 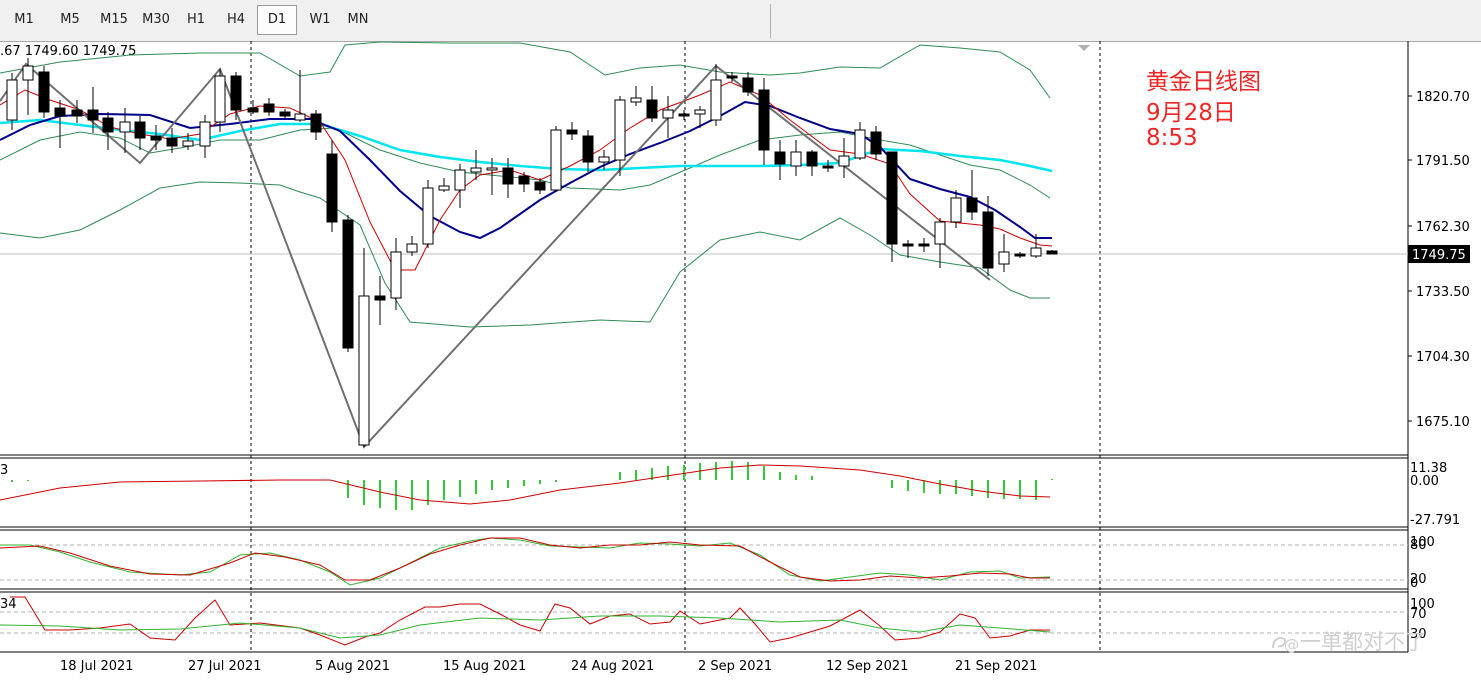 I want to click on date-tick-label: 2 Sep 2021, so click(x=735, y=666).